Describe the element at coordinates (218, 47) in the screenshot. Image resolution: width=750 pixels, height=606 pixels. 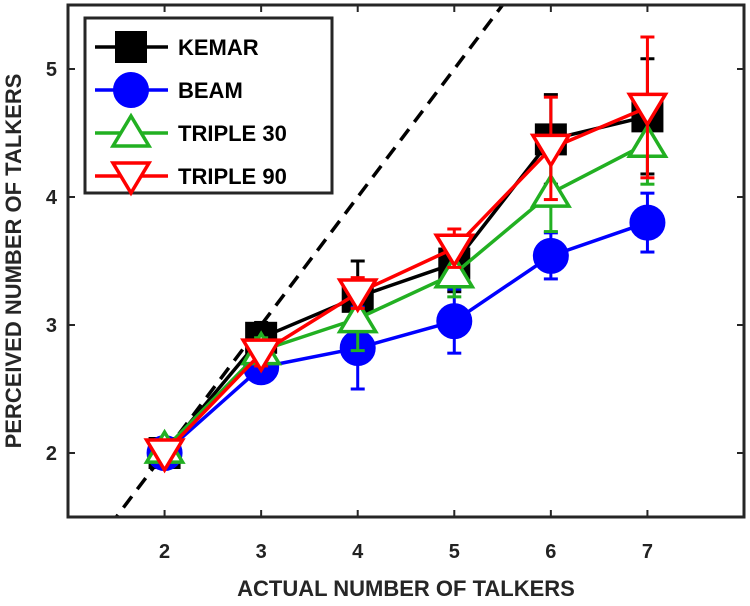
I see `legend-label-kemar: KEMAR` at that location.